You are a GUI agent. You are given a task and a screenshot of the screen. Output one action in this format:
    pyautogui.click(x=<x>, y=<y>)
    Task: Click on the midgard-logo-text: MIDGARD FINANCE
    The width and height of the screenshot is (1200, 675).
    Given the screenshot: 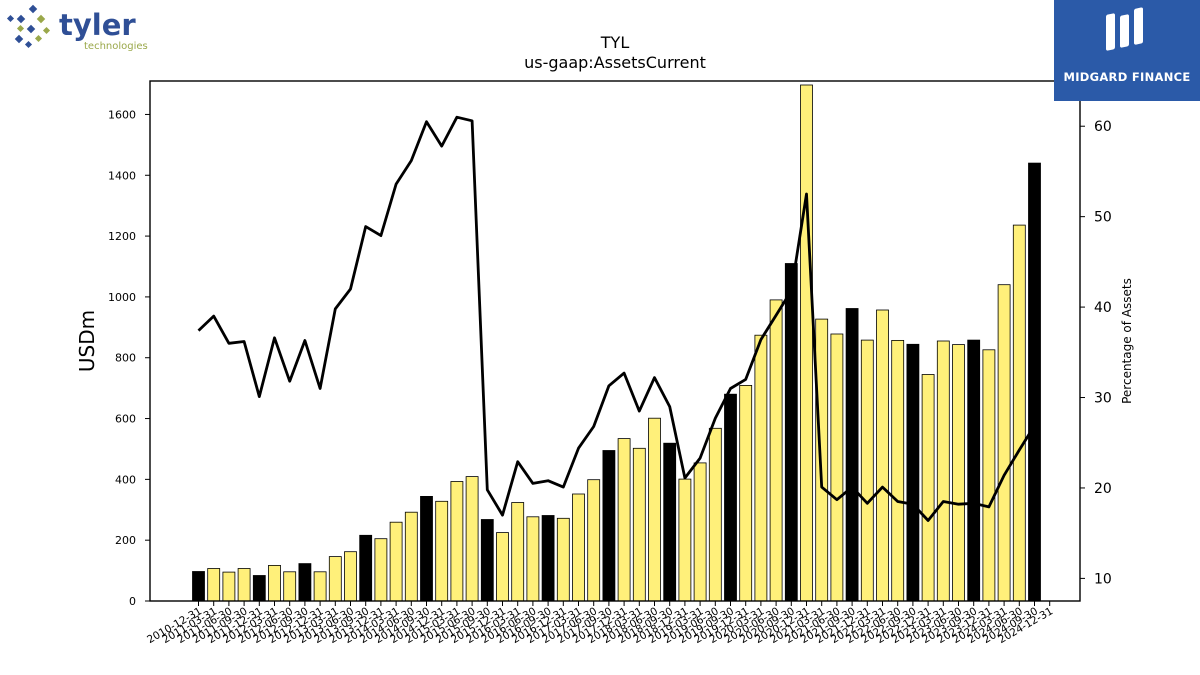 What is the action you would take?
    pyautogui.click(x=1127, y=77)
    